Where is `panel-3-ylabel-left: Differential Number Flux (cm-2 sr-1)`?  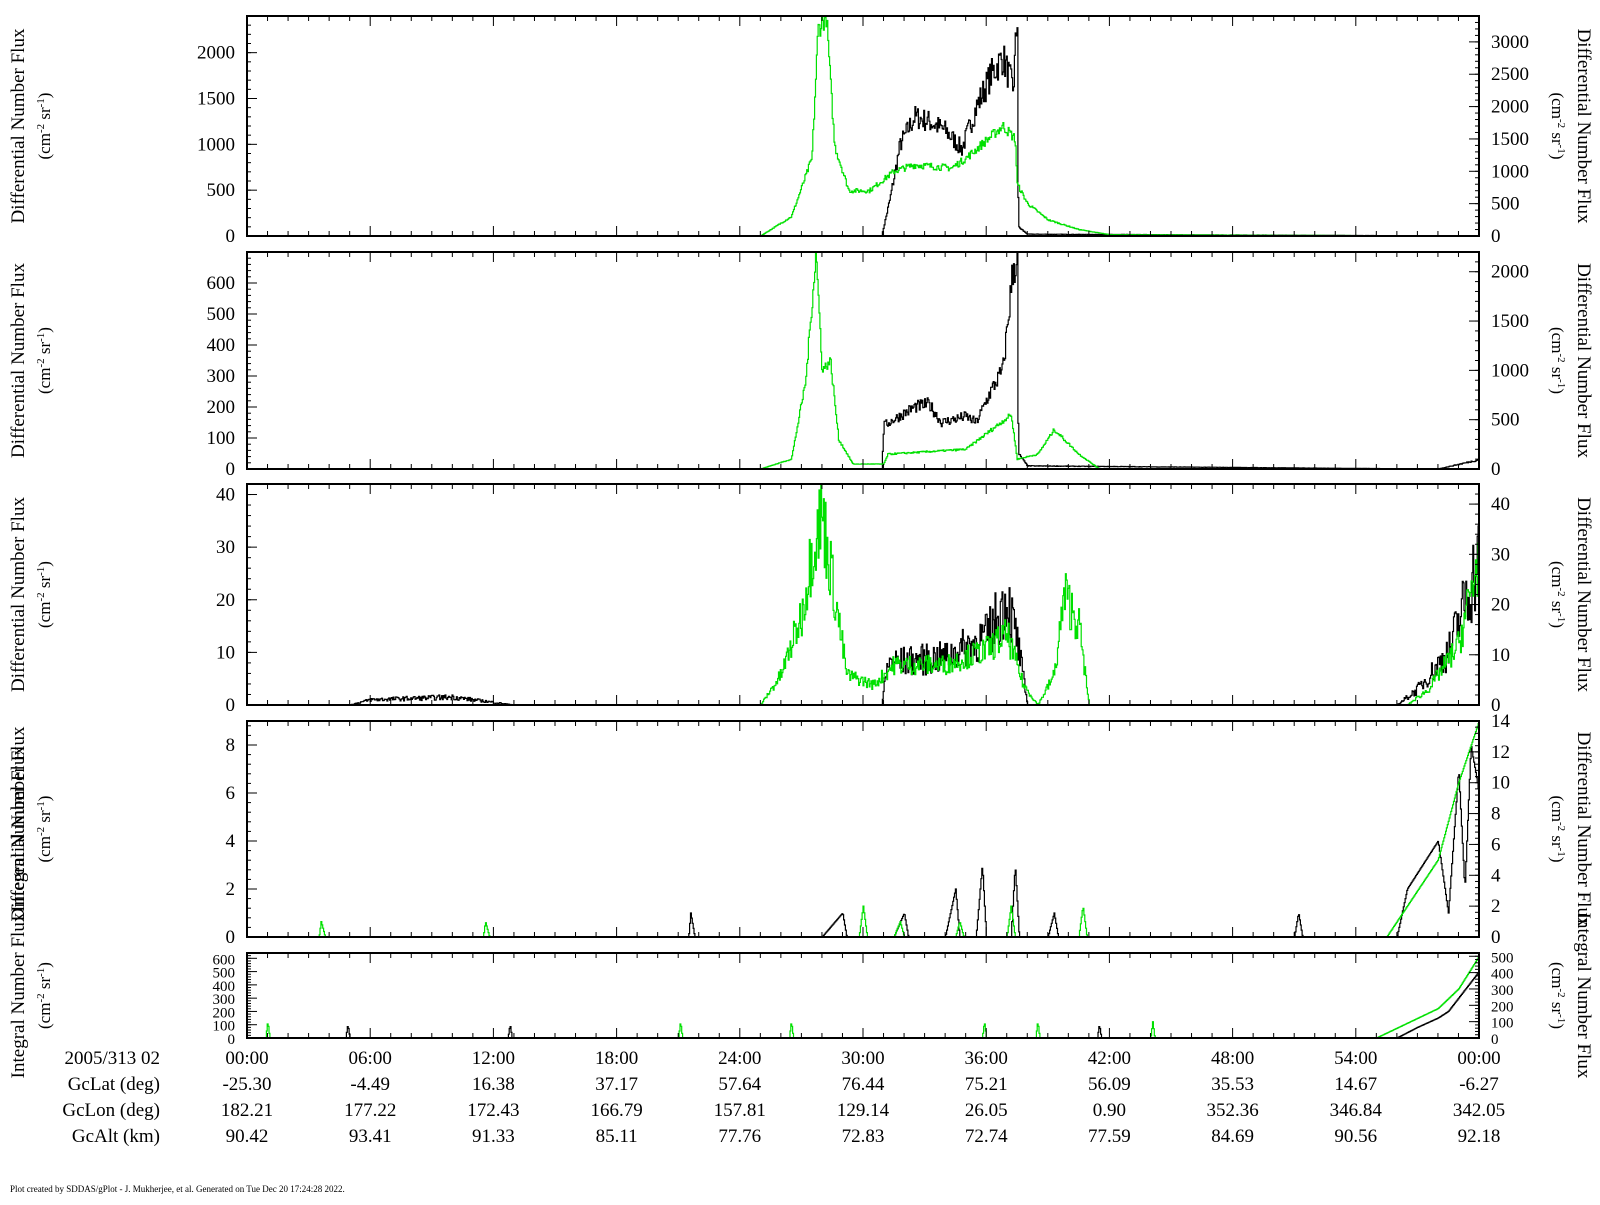
panel-3-ylabel-left: Differential Number Flux (cm-2 sr-1) is located at coordinates (31, 594).